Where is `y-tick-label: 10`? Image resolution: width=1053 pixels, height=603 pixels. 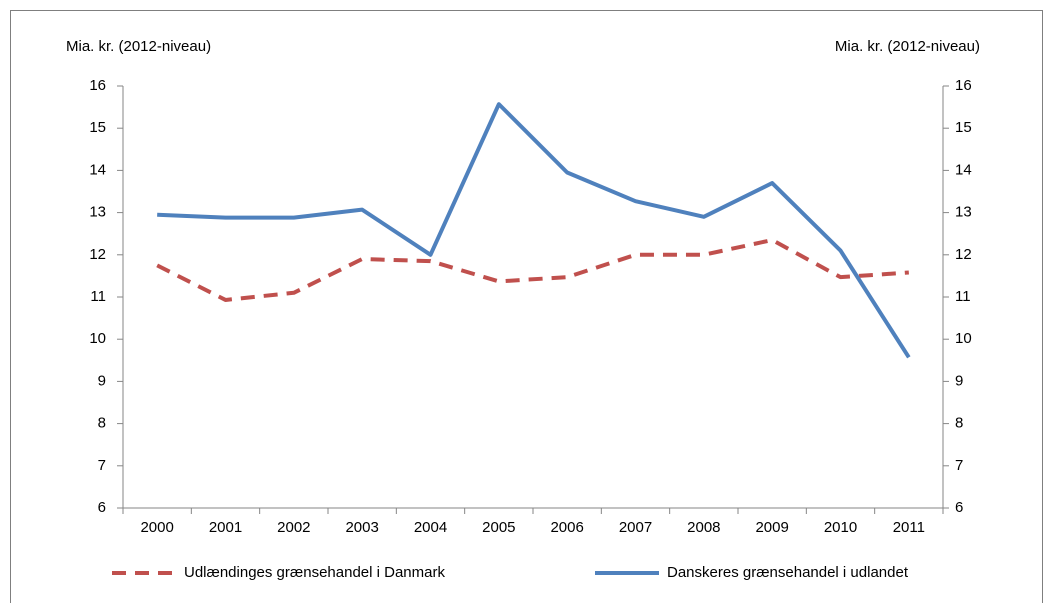
y-tick-label: 10 is located at coordinates (97, 338).